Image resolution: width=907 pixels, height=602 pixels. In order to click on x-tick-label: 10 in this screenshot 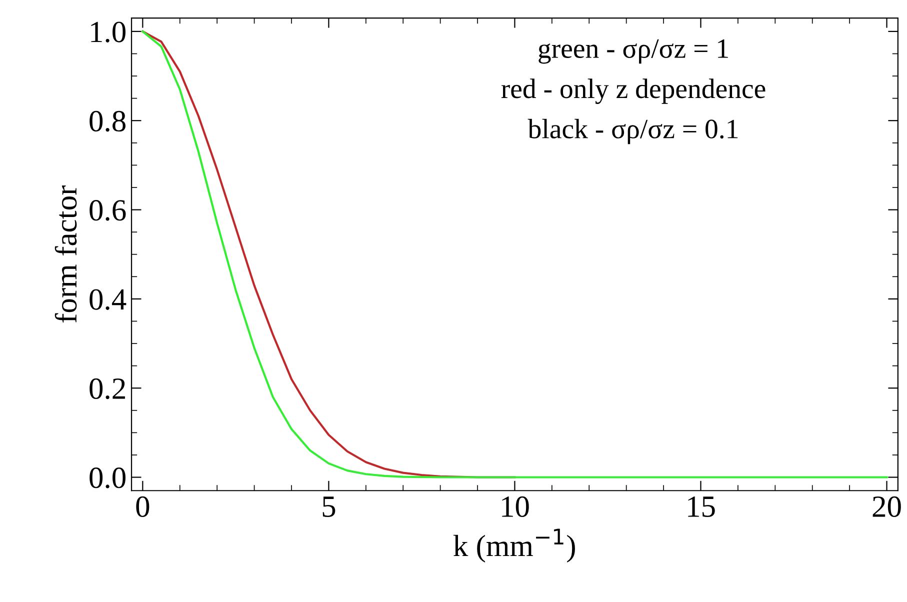, I will do `click(515, 506)`.